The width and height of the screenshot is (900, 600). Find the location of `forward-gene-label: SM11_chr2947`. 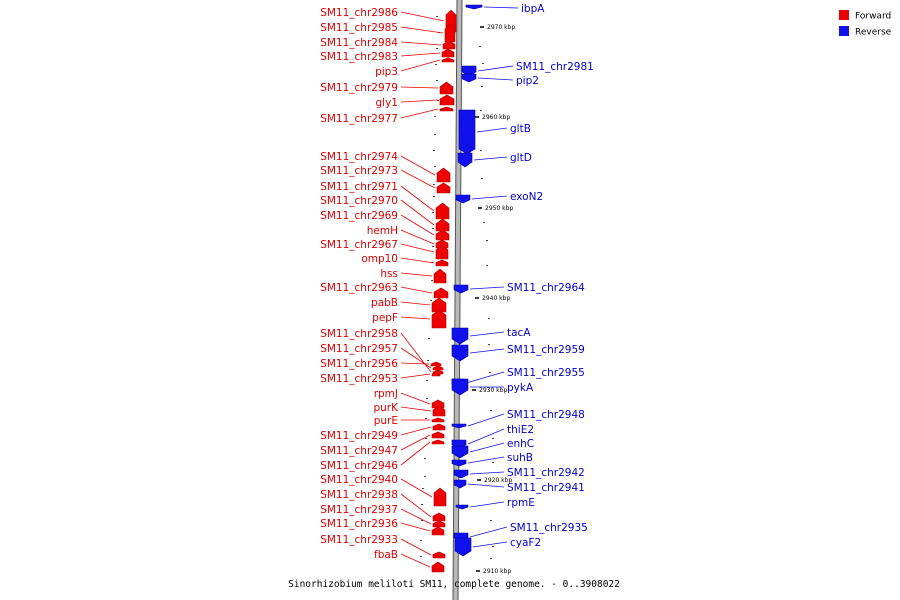

forward-gene-label: SM11_chr2947 is located at coordinates (359, 451).